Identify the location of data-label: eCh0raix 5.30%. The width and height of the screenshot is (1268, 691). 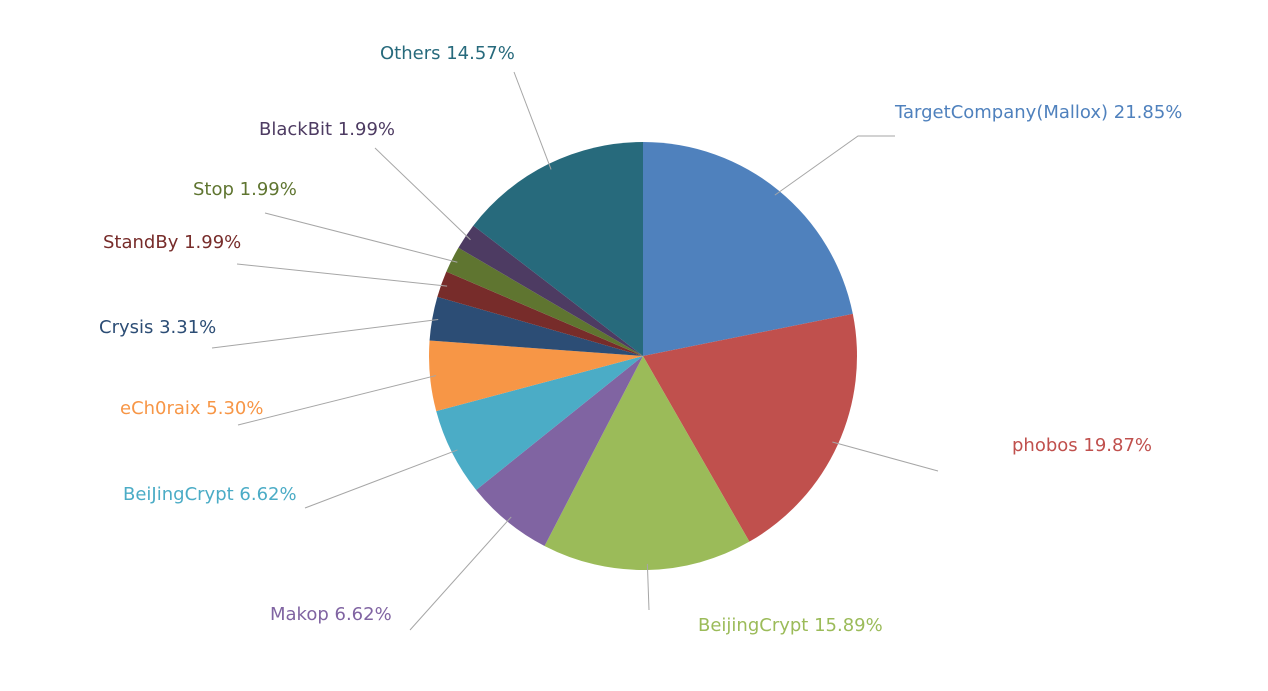
(192, 408).